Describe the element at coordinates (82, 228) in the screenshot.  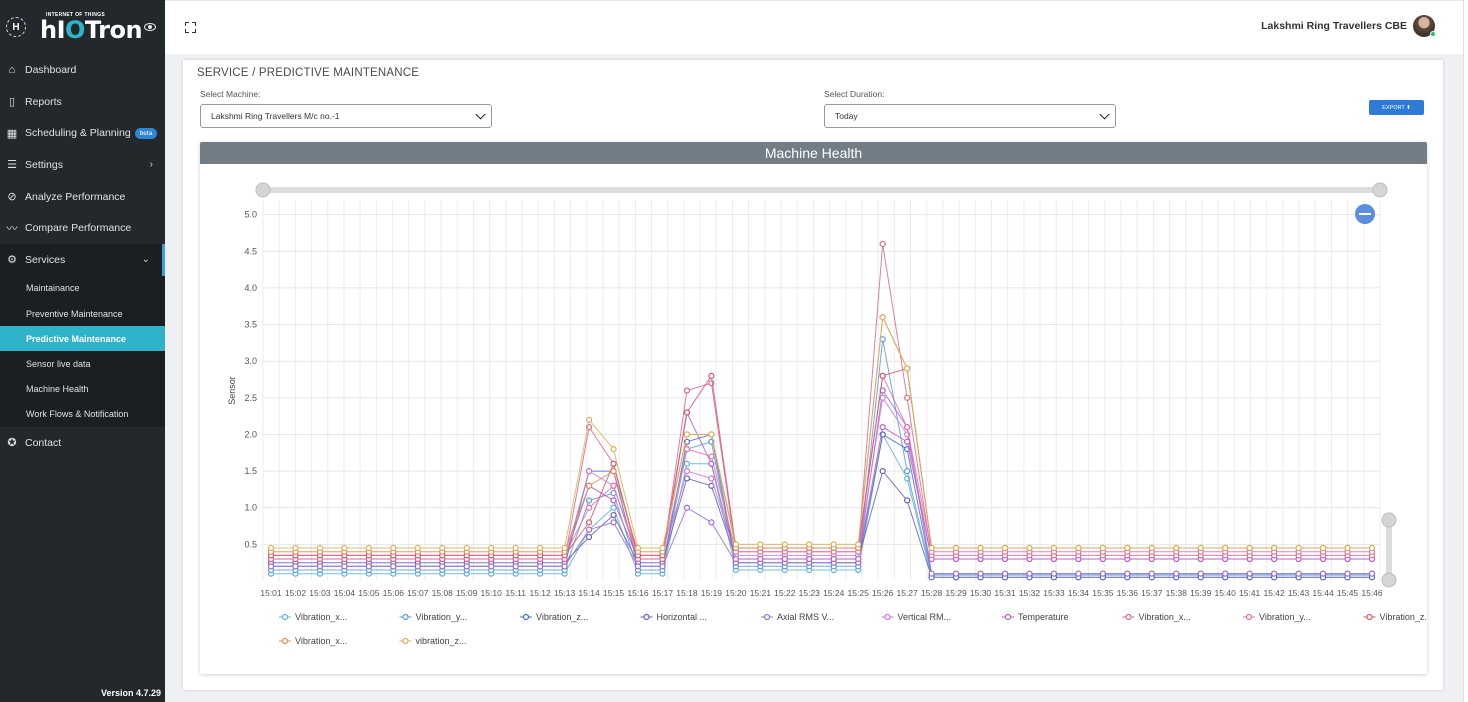
I see `sidebar-item-compare: 〰 Compare Performance` at that location.